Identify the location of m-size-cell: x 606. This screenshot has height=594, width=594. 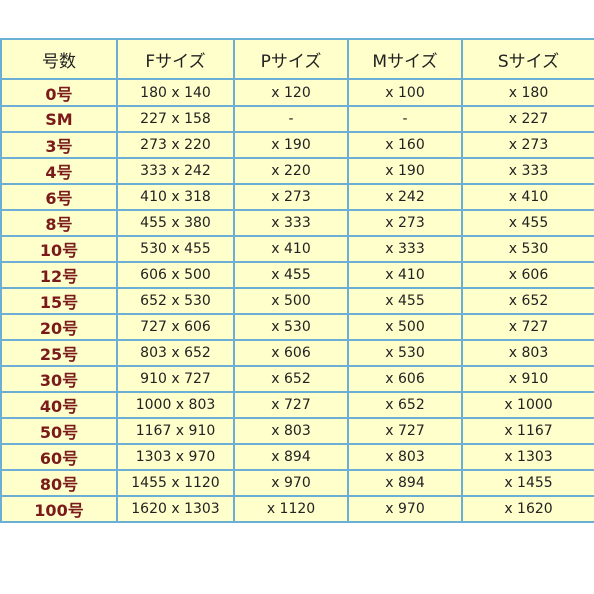
(405, 379).